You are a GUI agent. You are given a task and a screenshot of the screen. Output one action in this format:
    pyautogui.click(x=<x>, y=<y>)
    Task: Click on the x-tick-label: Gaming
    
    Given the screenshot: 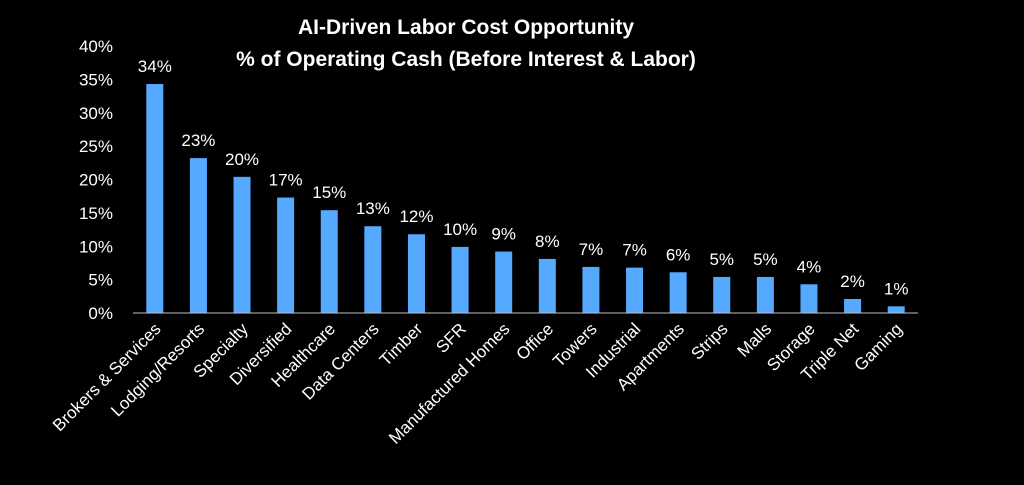 What is the action you would take?
    pyautogui.click(x=878, y=347)
    